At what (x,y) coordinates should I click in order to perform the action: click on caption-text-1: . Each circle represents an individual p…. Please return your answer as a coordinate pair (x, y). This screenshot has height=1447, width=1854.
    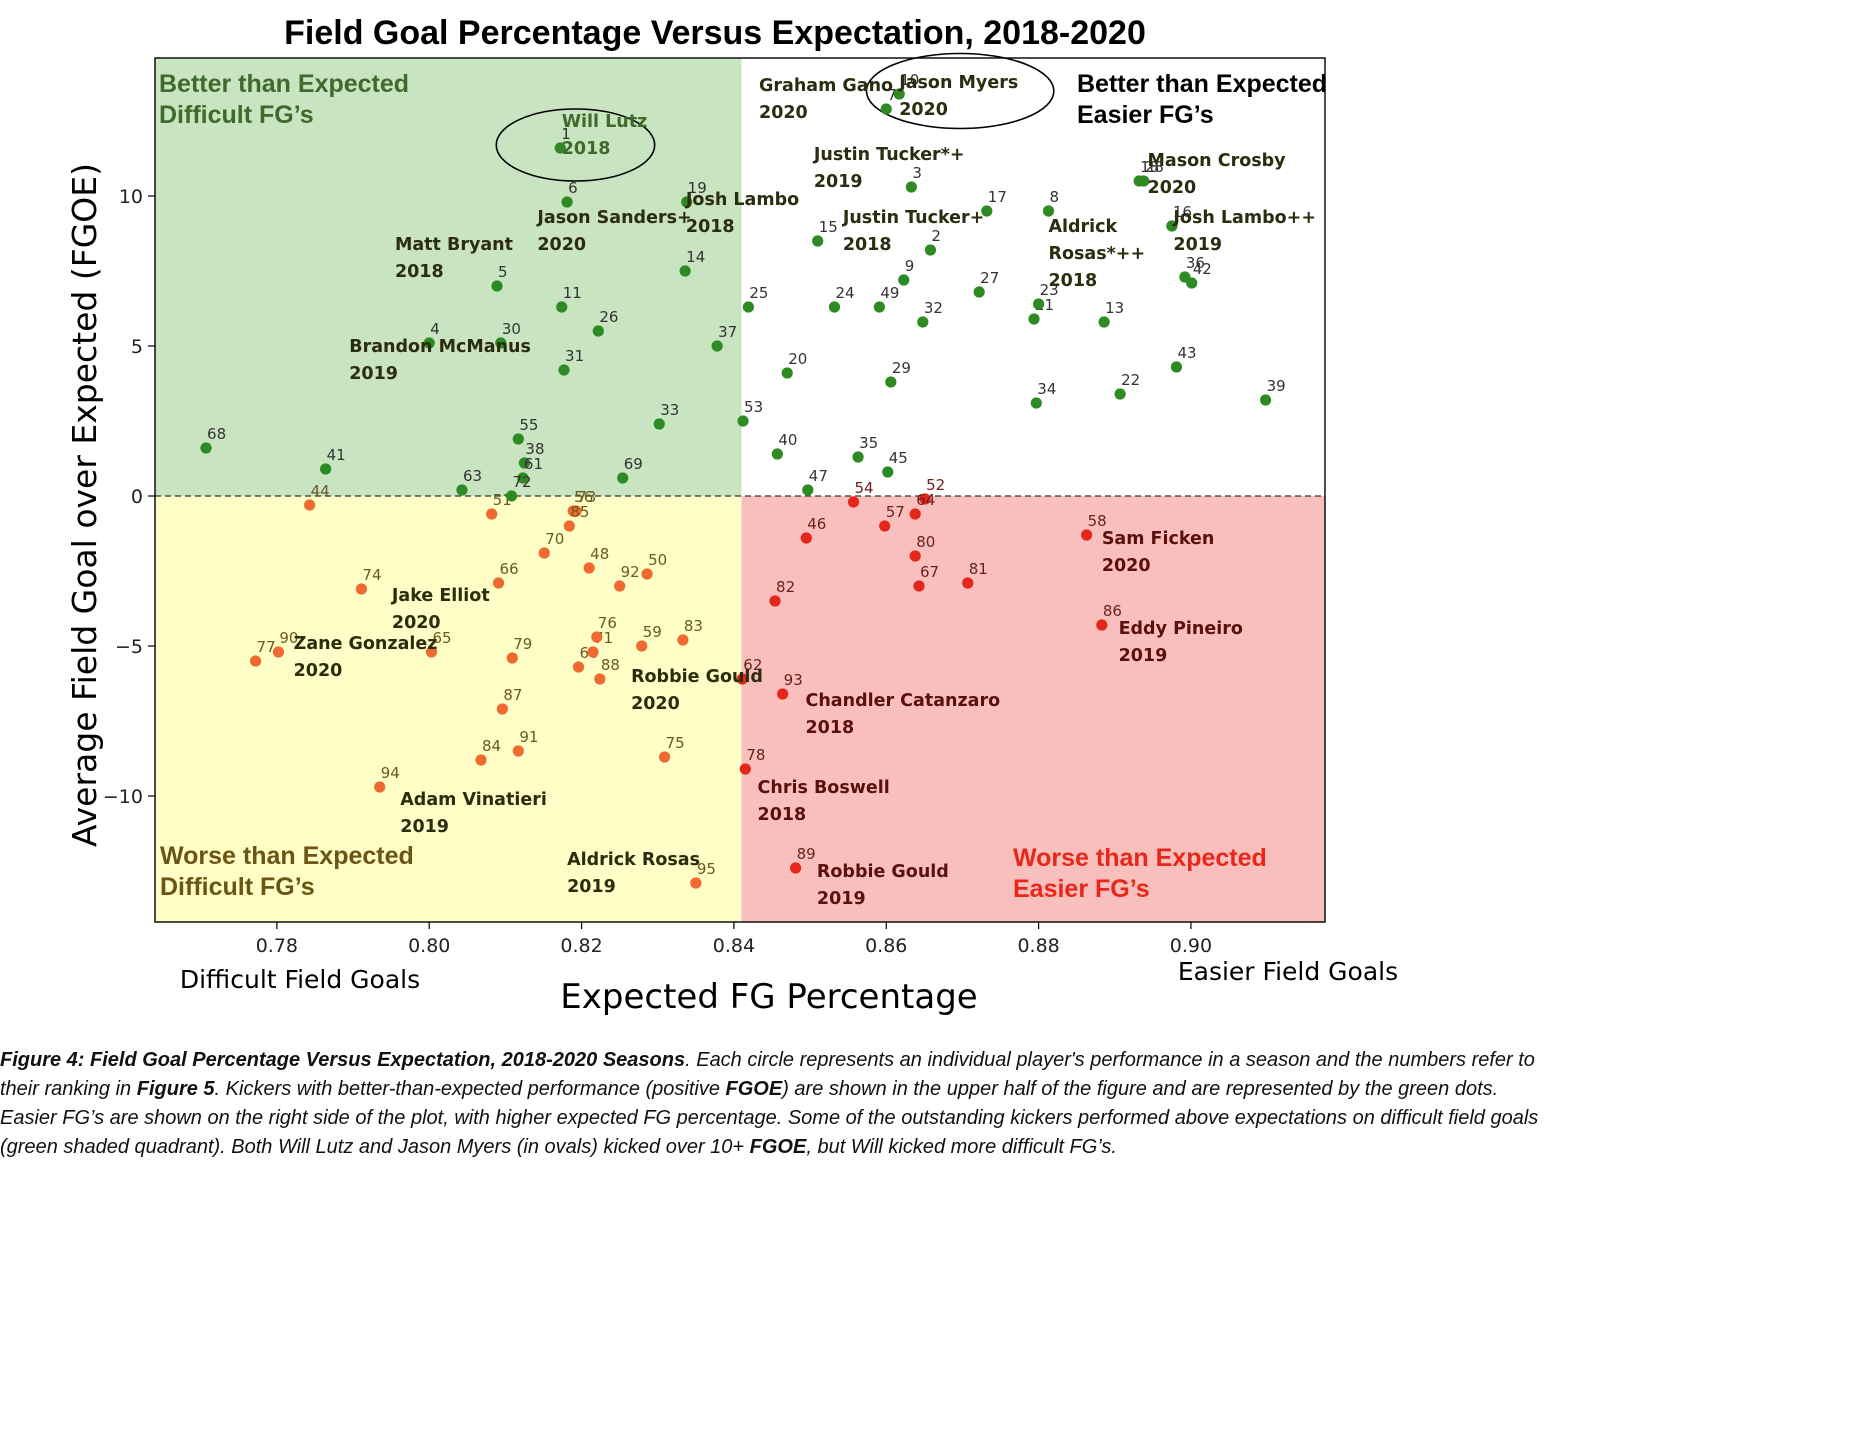
    Looking at the image, I should click on (767, 1074).